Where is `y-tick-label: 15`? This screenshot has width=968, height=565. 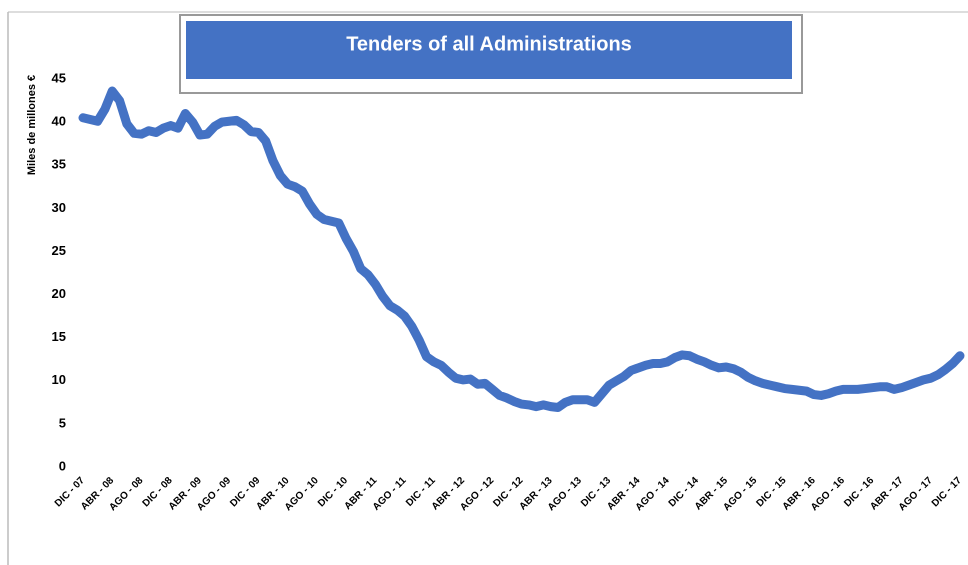 y-tick-label: 15 is located at coordinates (59, 336).